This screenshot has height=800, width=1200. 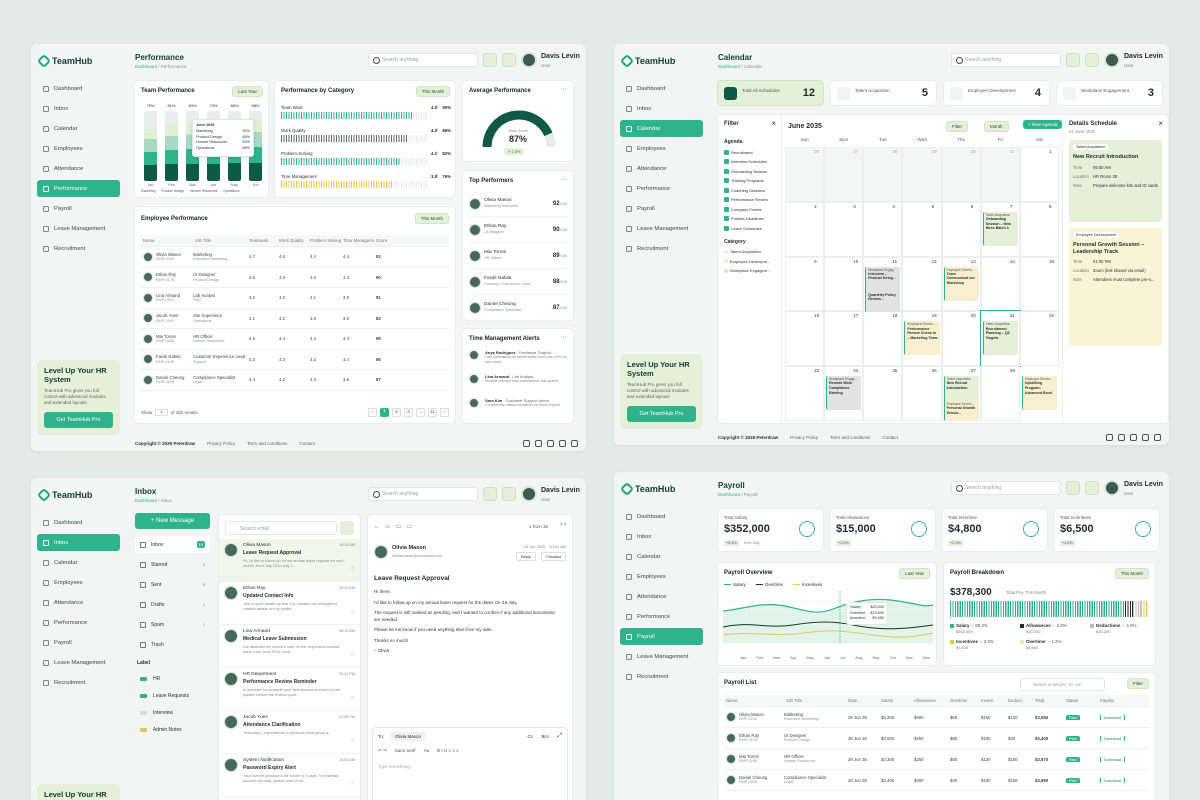 What do you see at coordinates (853, 700) in the screenshot?
I see `column-header: Date` at bounding box center [853, 700].